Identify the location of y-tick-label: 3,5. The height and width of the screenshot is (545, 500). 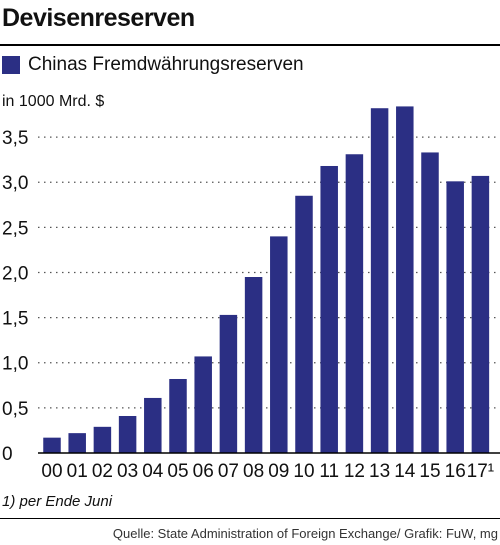
(15, 138).